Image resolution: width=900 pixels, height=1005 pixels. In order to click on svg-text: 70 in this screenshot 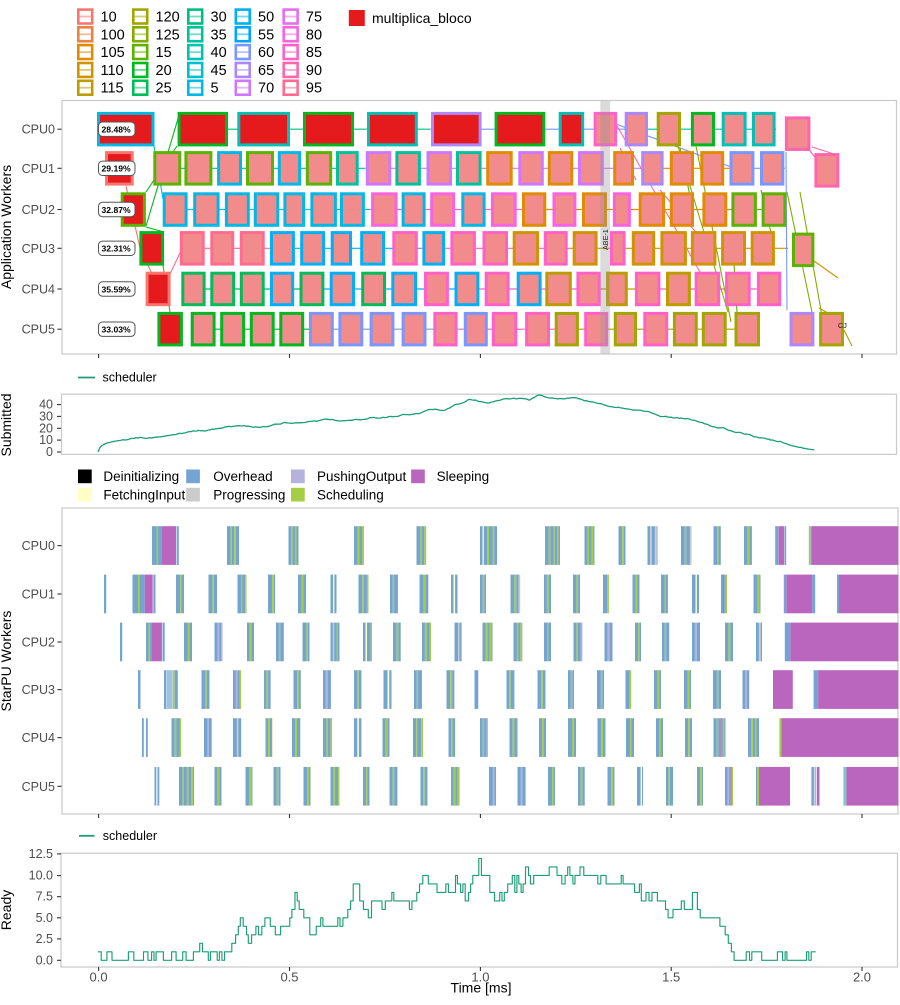, I will do `click(266, 89)`.